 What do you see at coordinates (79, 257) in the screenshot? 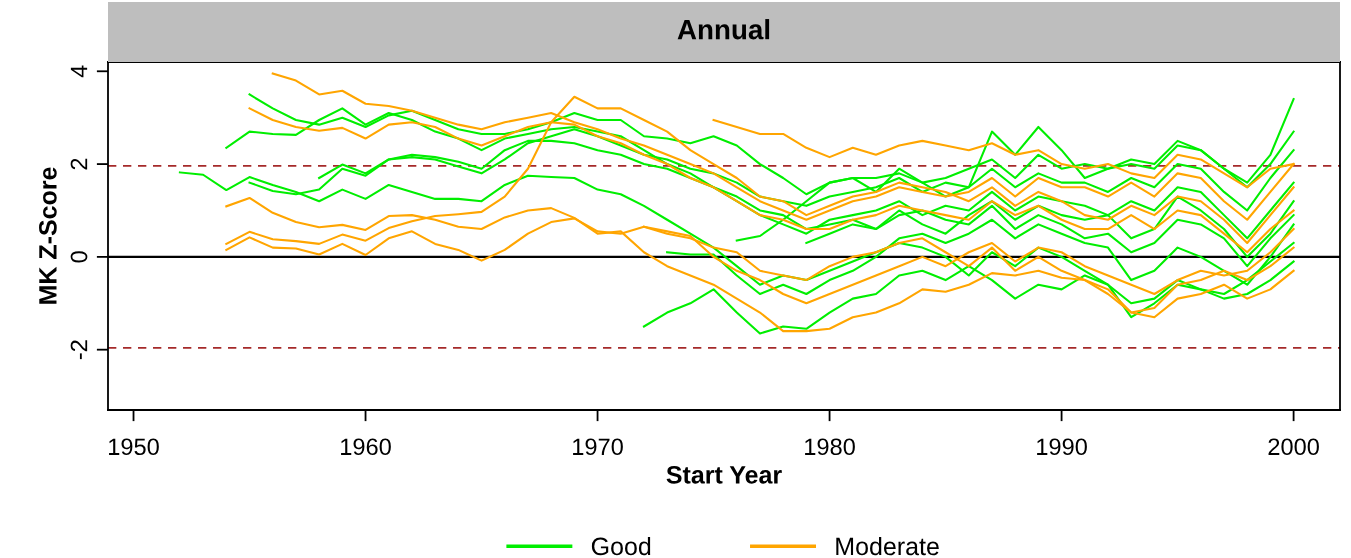
I see `y-tick-label: 0` at bounding box center [79, 257].